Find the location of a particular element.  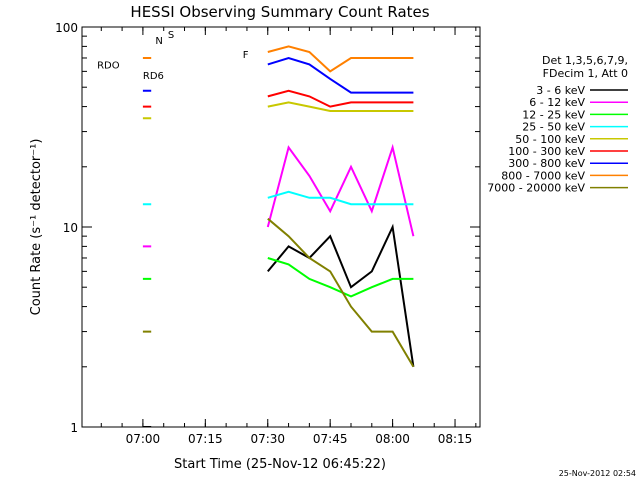

x-tick-label-3: 07:45 is located at coordinates (330, 439).